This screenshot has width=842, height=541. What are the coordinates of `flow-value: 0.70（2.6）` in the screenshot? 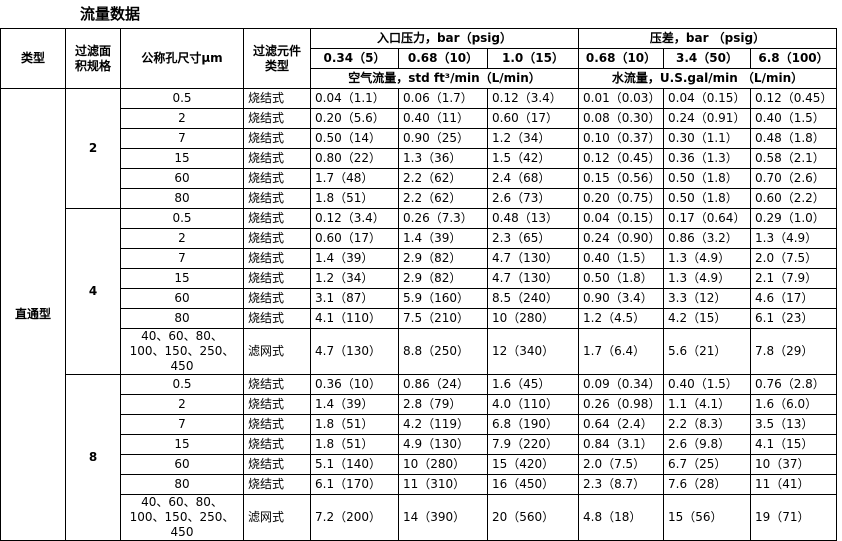 It's located at (793, 178).